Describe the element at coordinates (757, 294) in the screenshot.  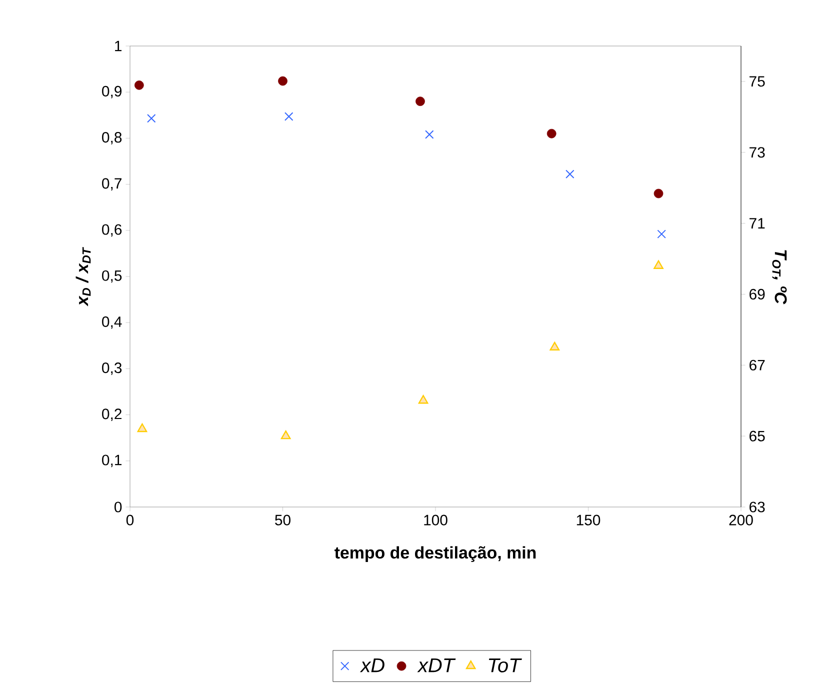
I see `y2-tick-label: 69` at that location.